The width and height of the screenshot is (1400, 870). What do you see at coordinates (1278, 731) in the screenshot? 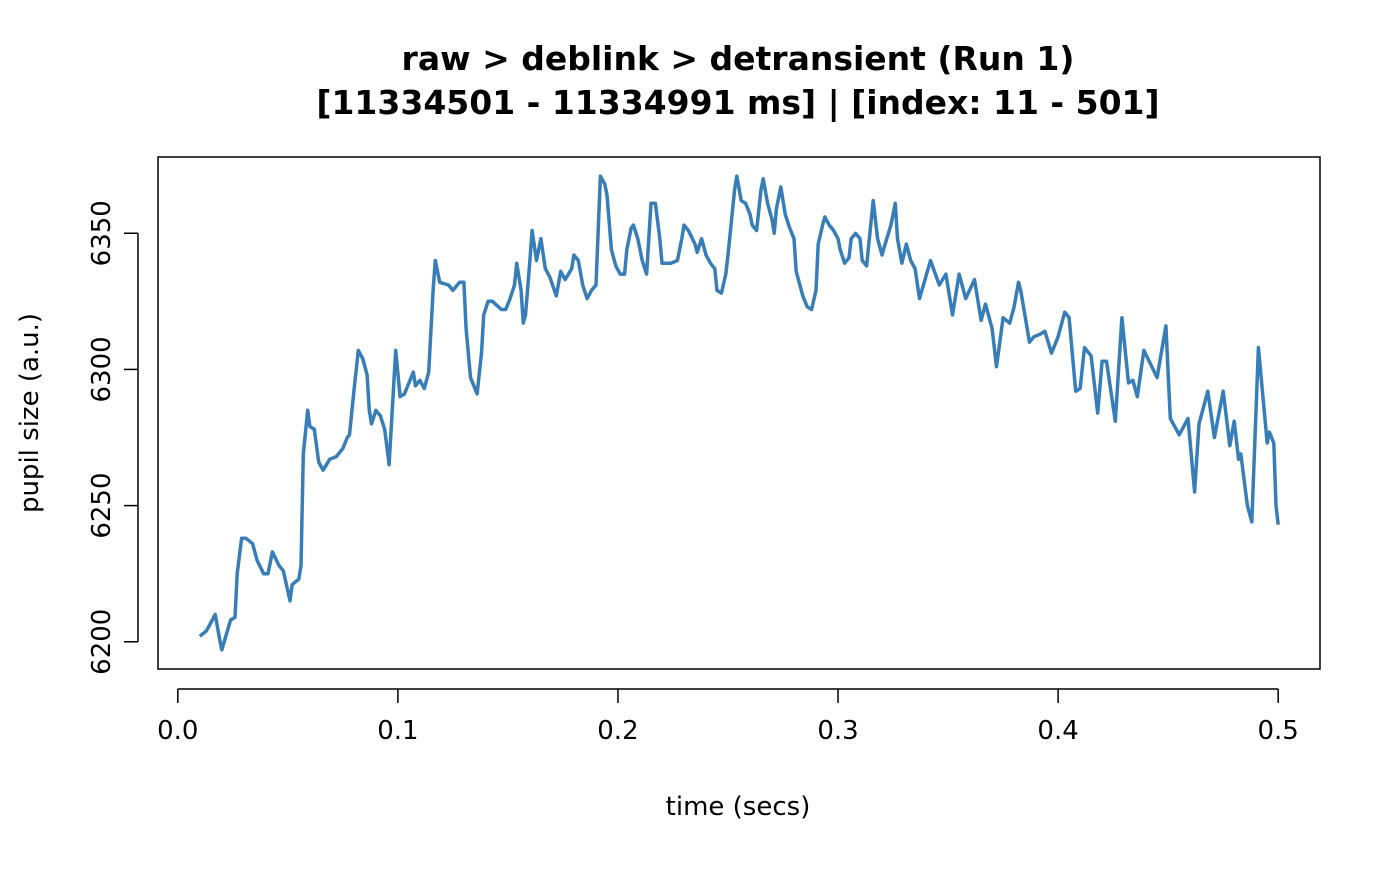
I see `x-tick-label: 0.5` at bounding box center [1278, 731].